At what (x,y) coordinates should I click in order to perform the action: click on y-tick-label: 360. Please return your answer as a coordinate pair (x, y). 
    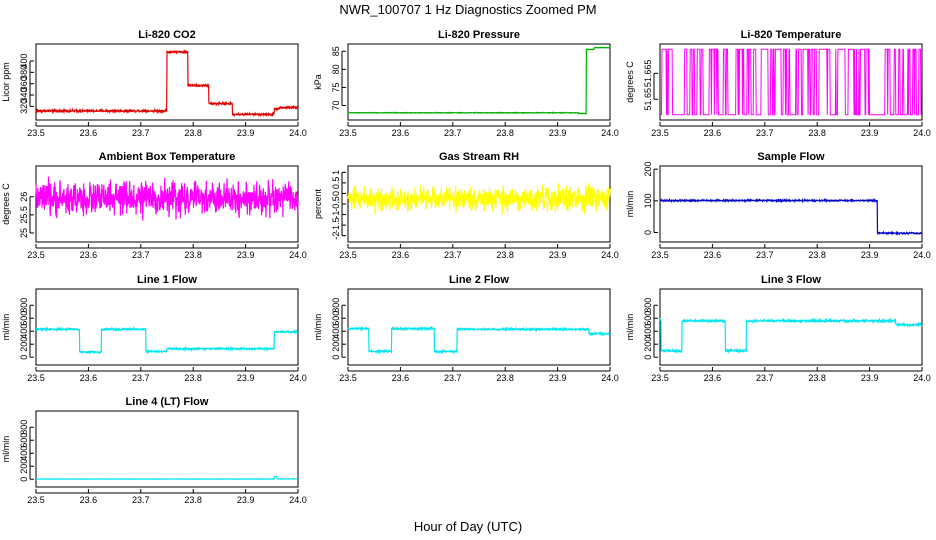
    Looking at the image, I should click on (24, 83).